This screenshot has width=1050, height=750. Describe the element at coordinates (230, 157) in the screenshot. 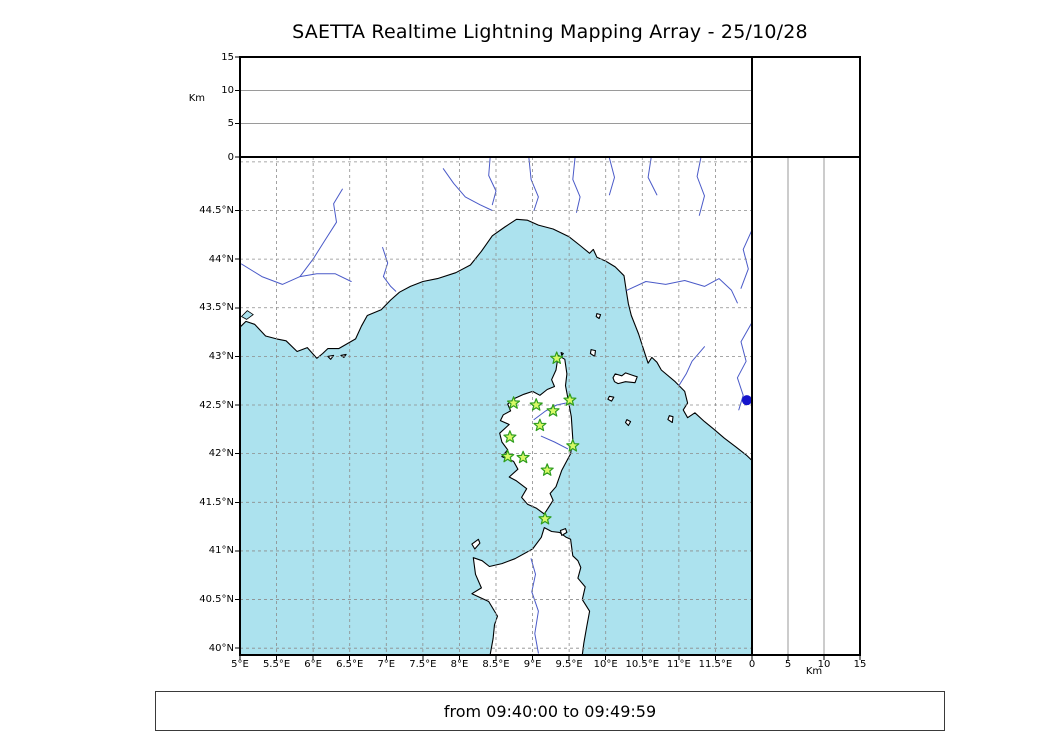

I see `alt-tick-label-left: 0` at that location.